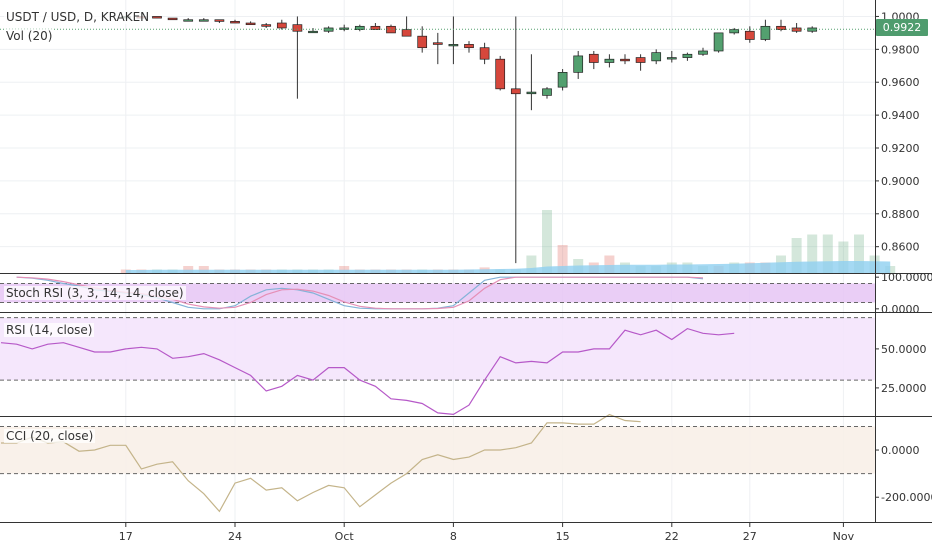 This screenshot has height=554, width=932. Describe the element at coordinates (900, 309) in the screenshot. I see `stoch-axis-tick-label: 0.0000` at that location.